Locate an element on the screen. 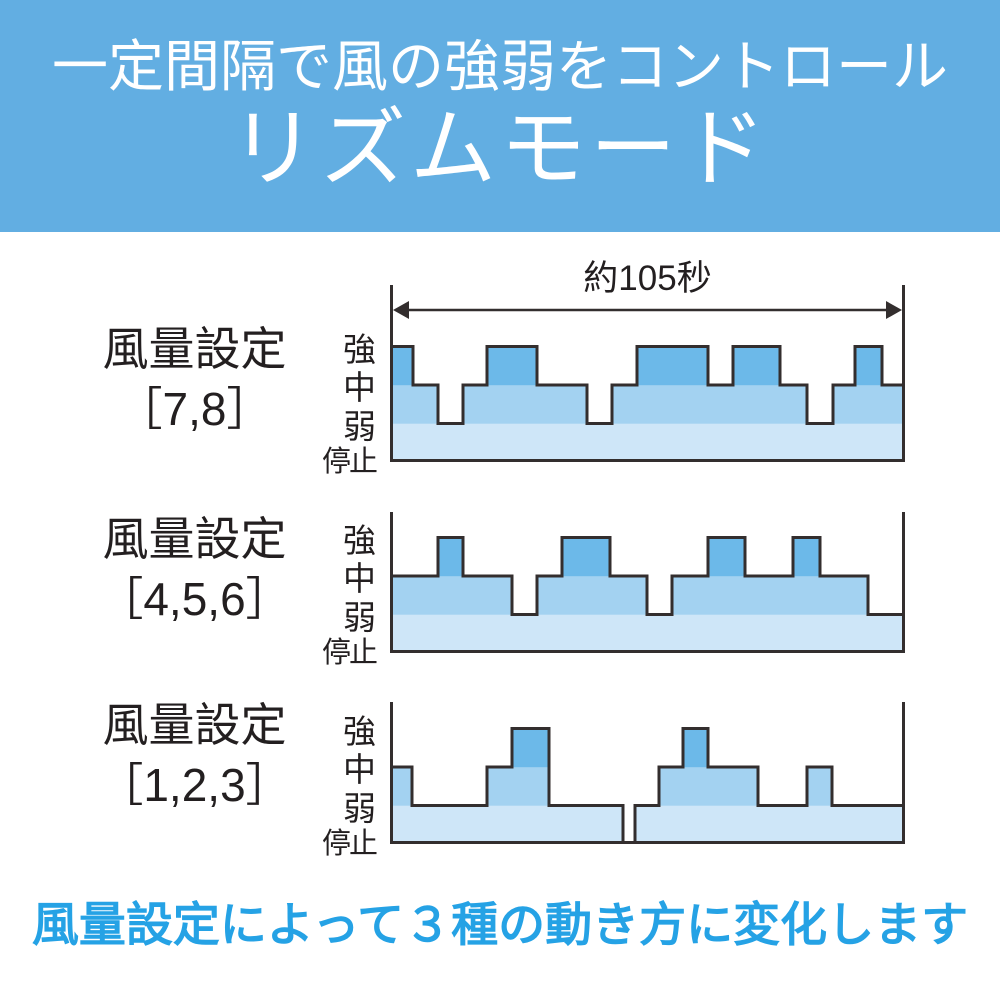 This screenshot has height=1000, width=1000. header-subtitle: 一定間隔で風の強弱をコントロール is located at coordinates (500, 66).